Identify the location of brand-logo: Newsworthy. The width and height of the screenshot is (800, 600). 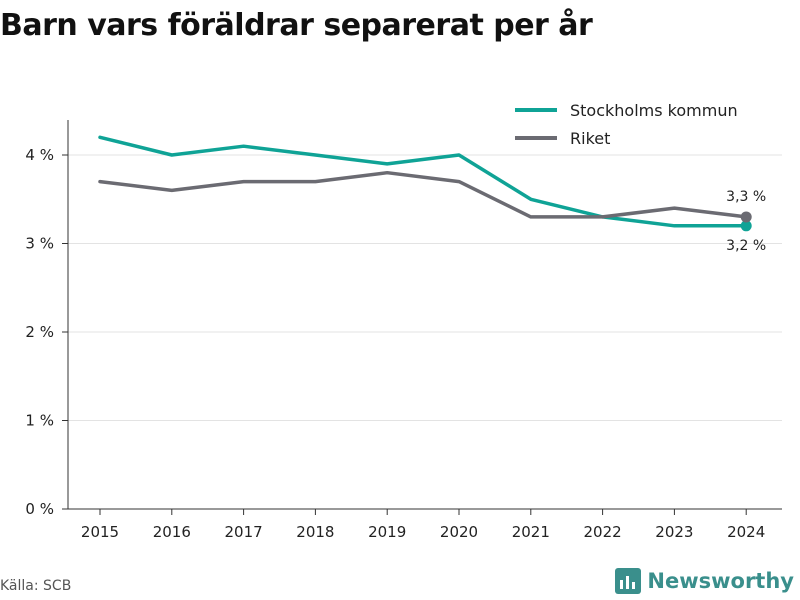
(704, 581).